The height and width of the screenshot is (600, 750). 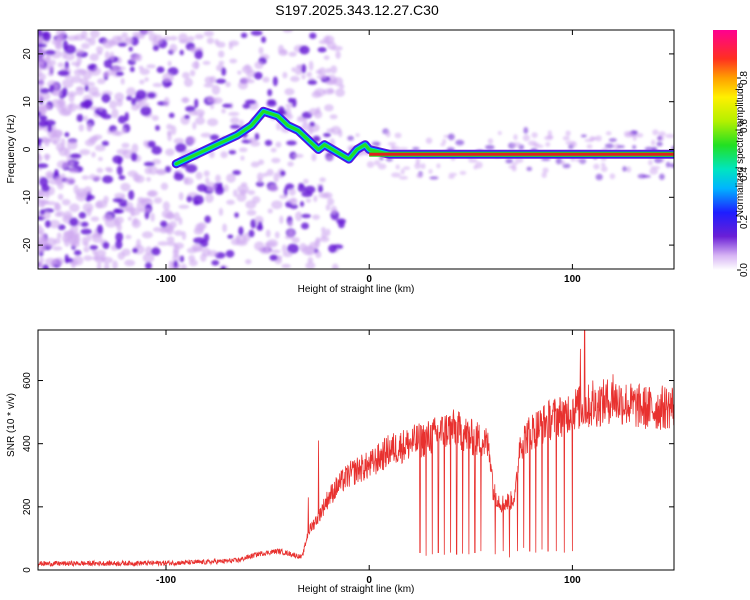 I want to click on snr-y-tick-label: 0, so click(x=27, y=570).